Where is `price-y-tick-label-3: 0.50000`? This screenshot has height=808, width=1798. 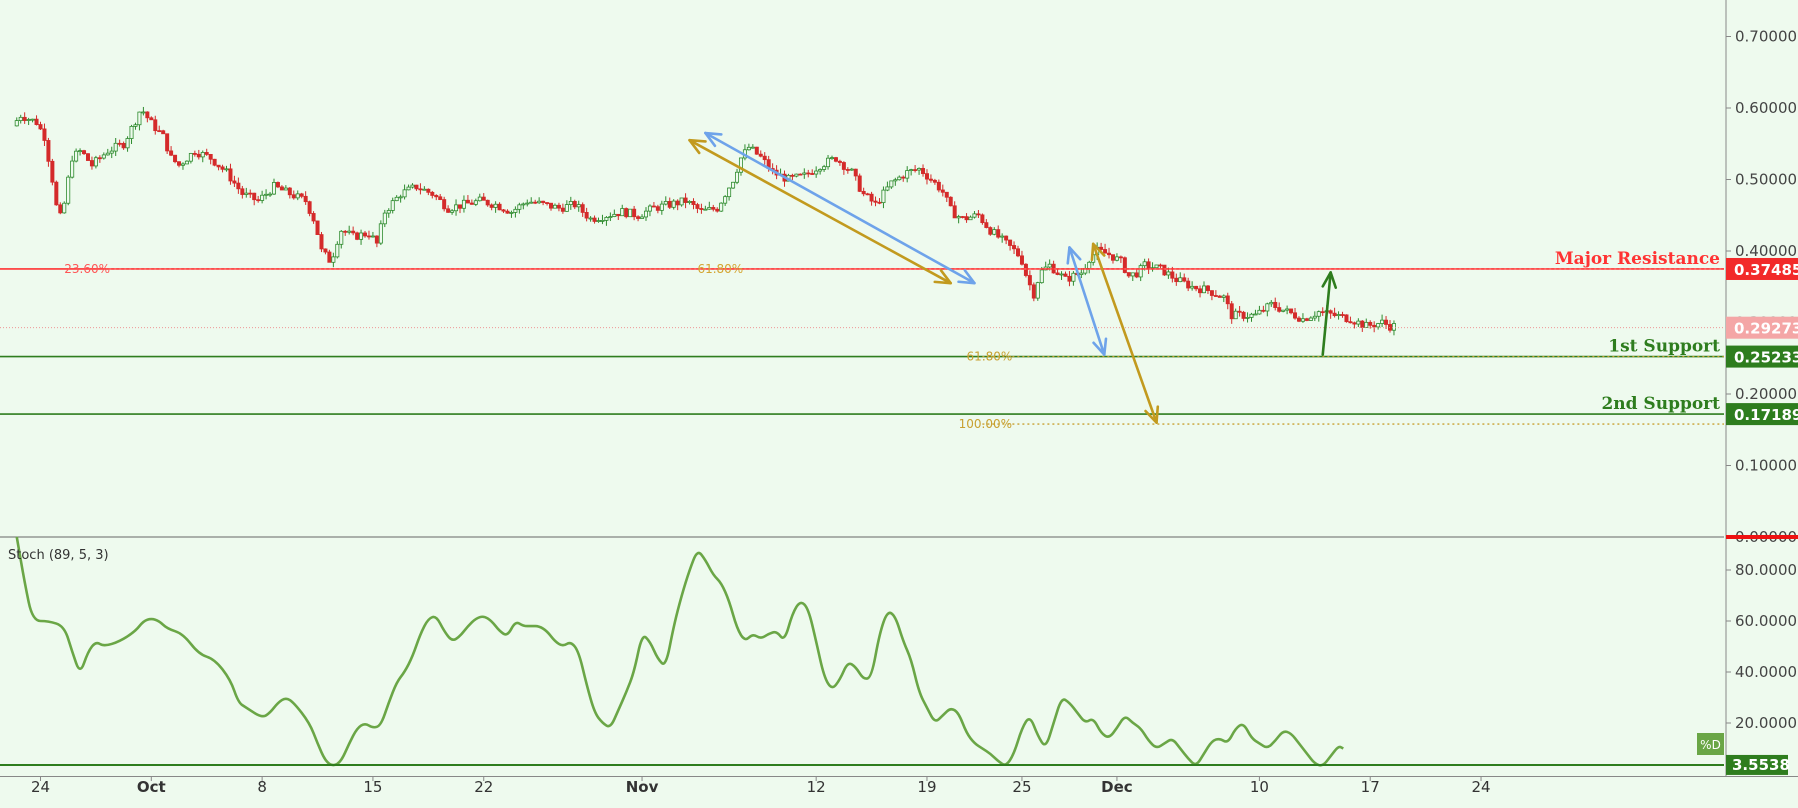 price-y-tick-label-3: 0.50000 is located at coordinates (1766, 180).